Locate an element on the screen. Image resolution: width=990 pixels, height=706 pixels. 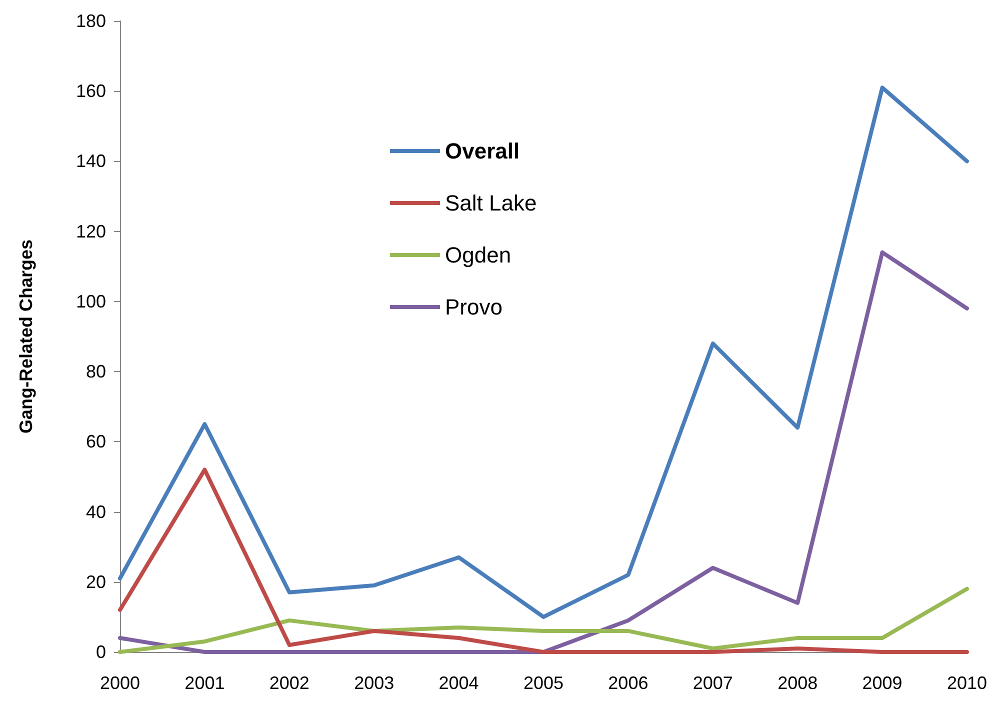
x-tick-label: 2008 is located at coordinates (798, 683).